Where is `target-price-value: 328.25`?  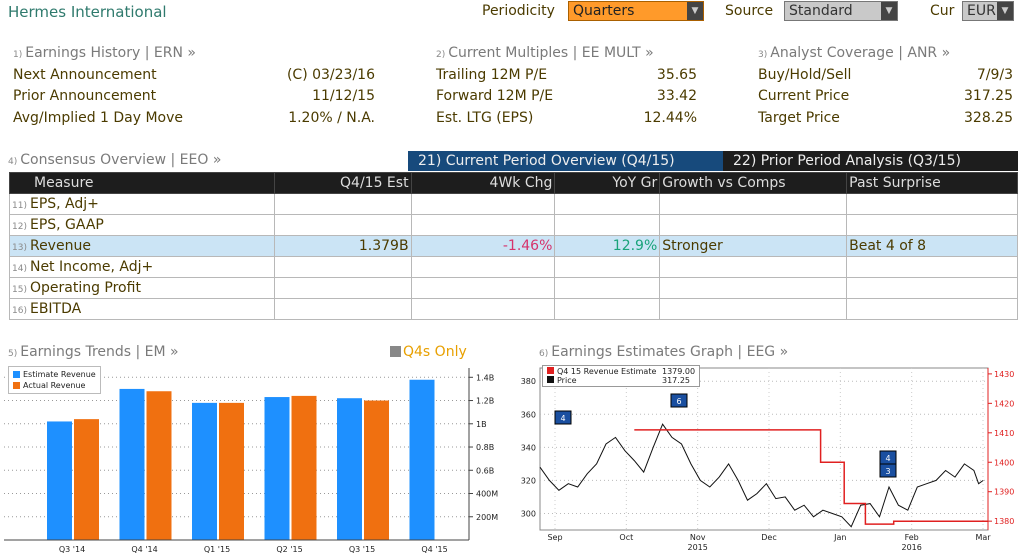
target-price-value: 328.25 is located at coordinates (988, 118).